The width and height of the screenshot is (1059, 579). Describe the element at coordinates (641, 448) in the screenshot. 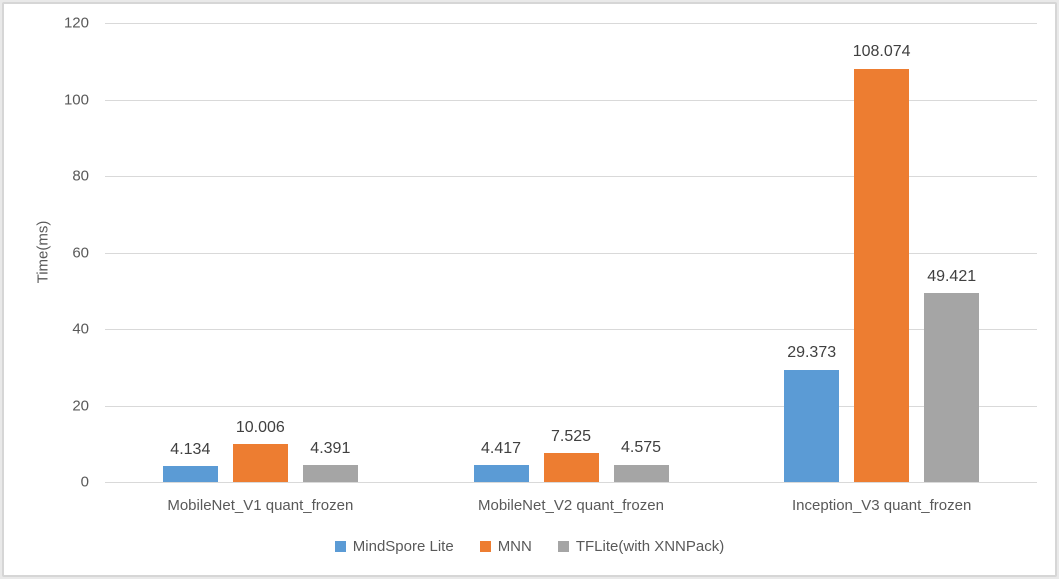

I see `bar-value-label: 4.575` at that location.